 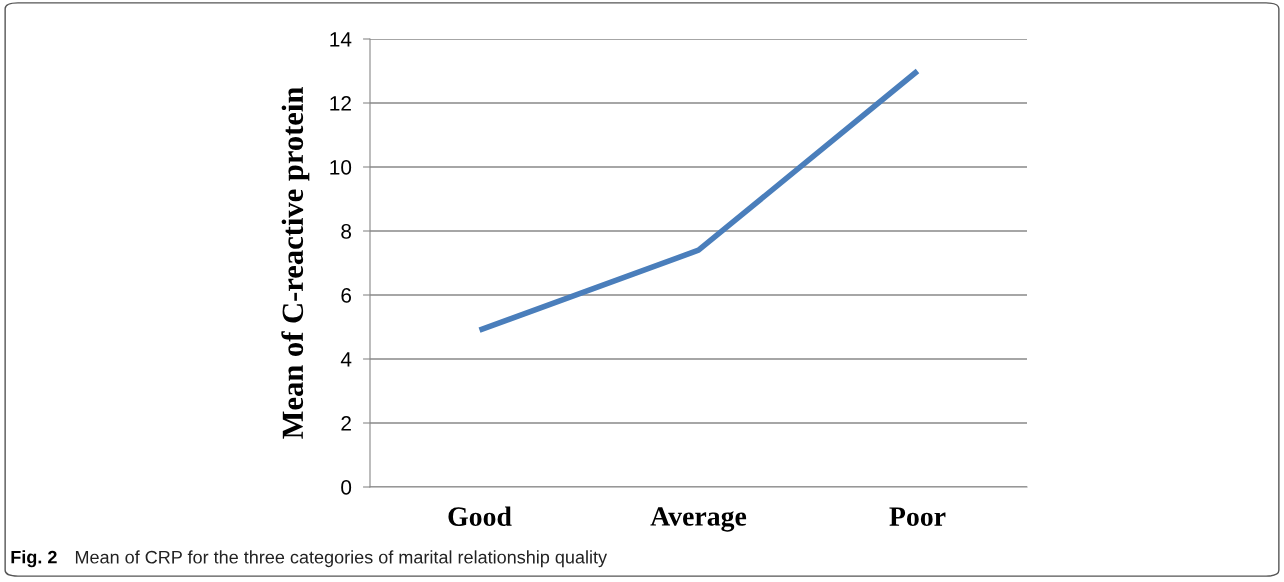 I want to click on caption: Fig. 2, so click(x=34, y=559).